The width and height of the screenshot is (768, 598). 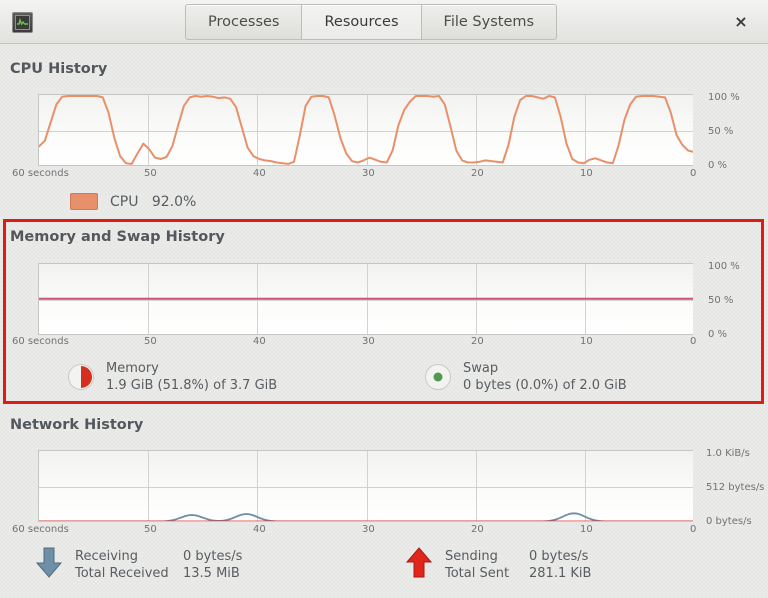 I want to click on net-xtick-10: 10, so click(x=586, y=529).